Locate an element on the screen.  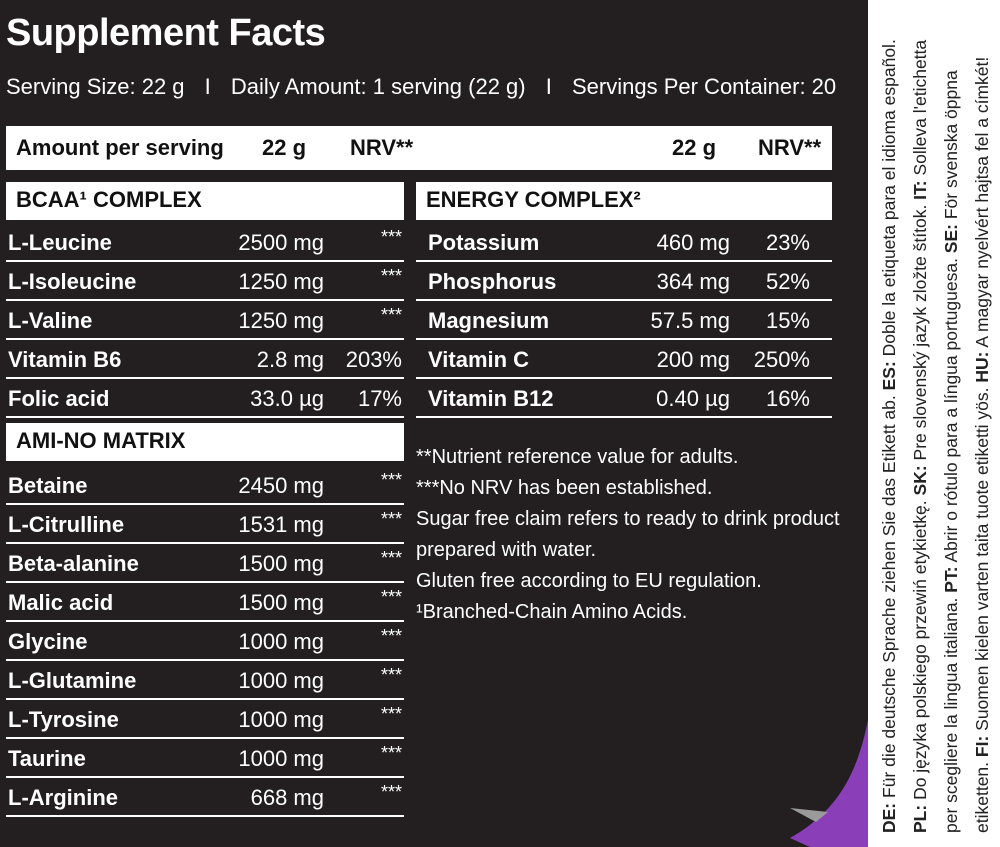
nutrient-amount: 1500 mg is located at coordinates (281, 563).